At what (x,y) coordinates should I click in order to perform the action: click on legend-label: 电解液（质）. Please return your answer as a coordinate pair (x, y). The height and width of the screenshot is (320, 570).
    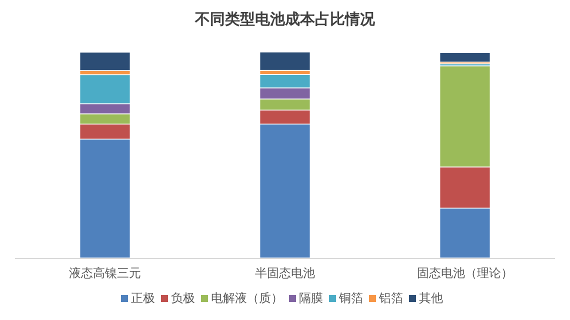
    Looking at the image, I should click on (247, 298).